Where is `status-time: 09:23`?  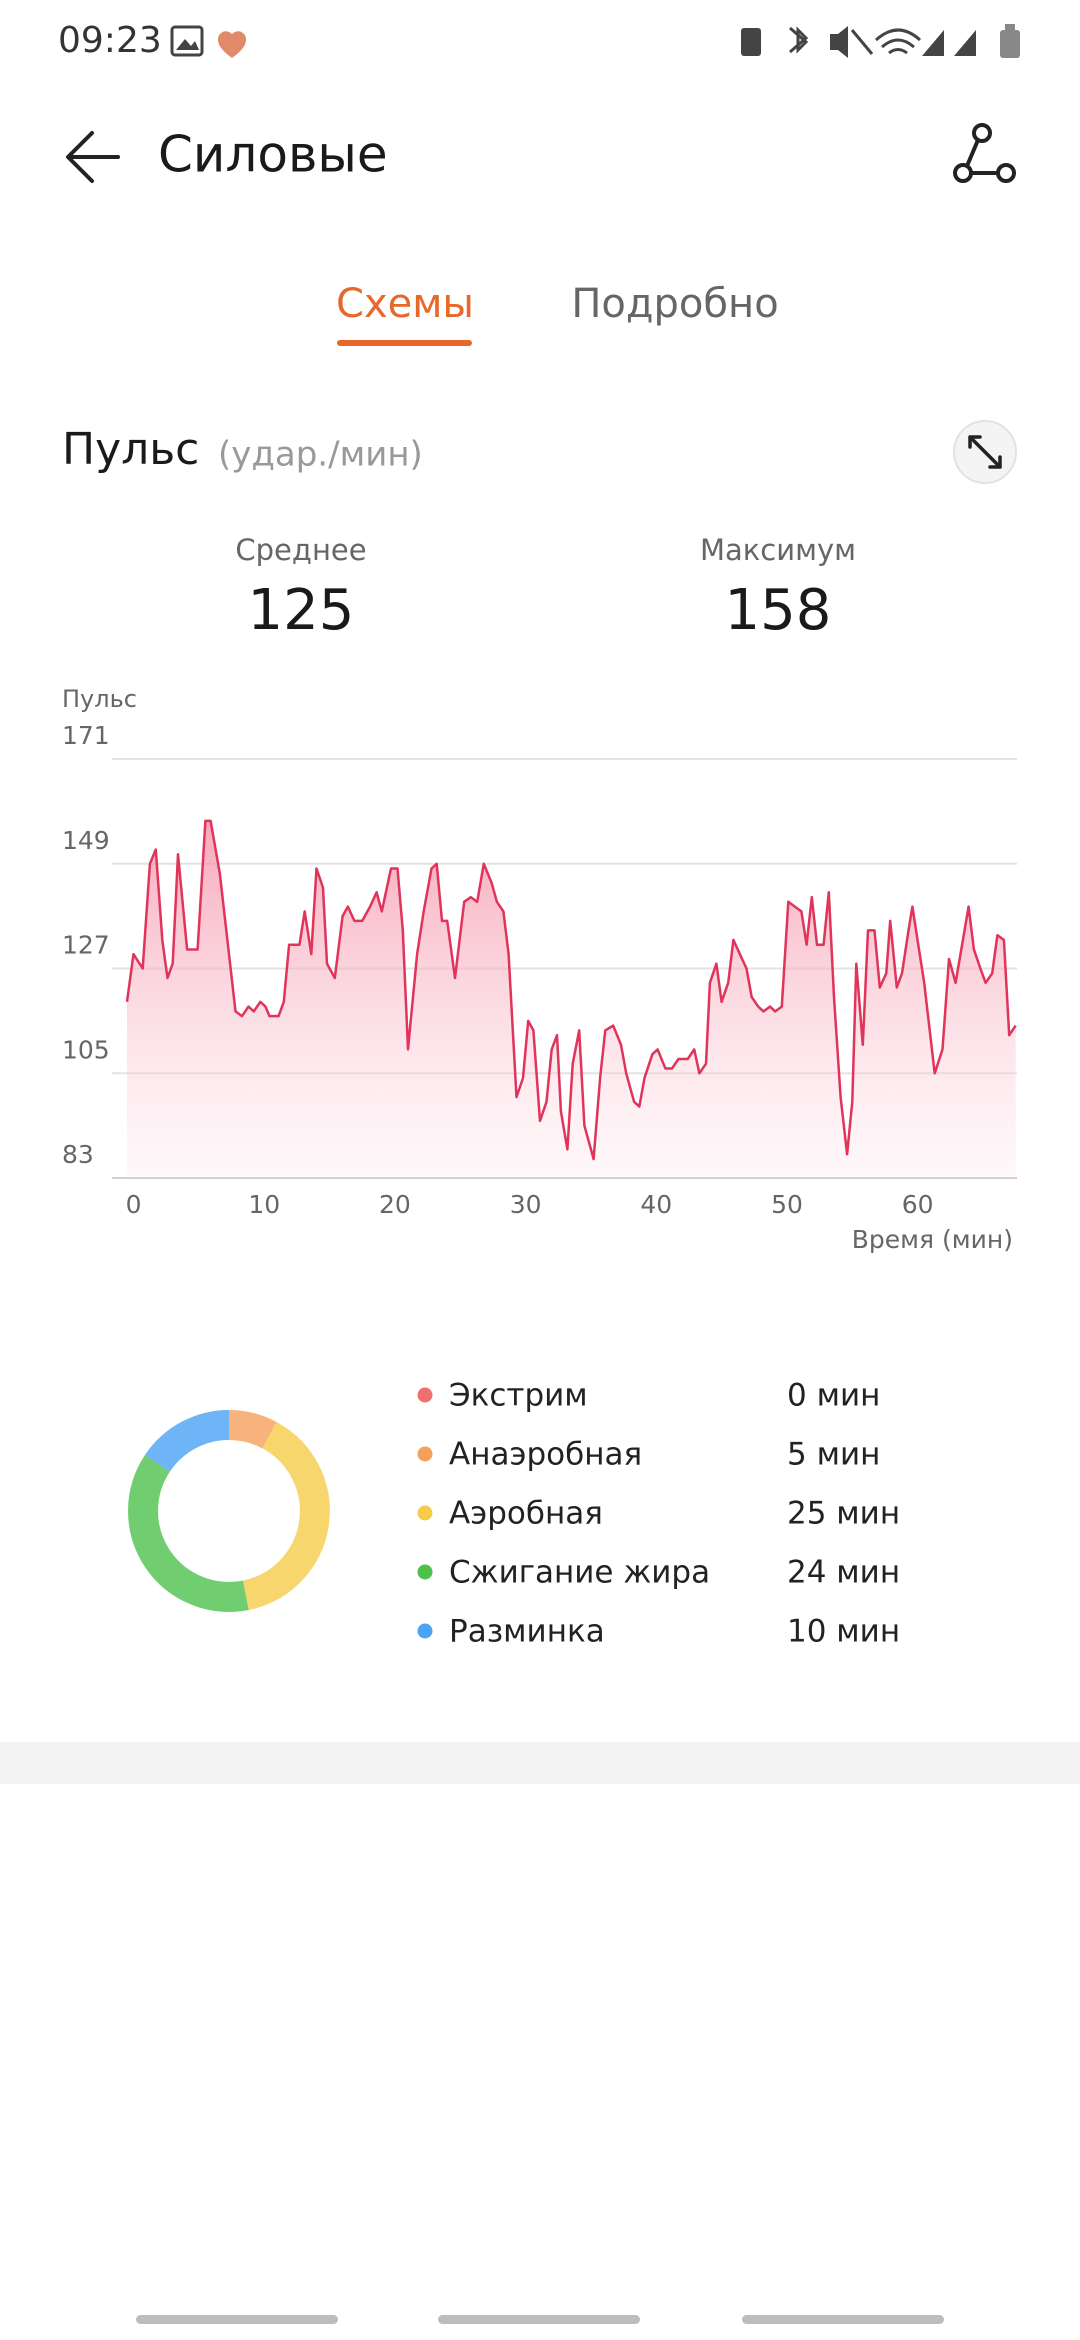 status-time: 09:23 is located at coordinates (110, 40).